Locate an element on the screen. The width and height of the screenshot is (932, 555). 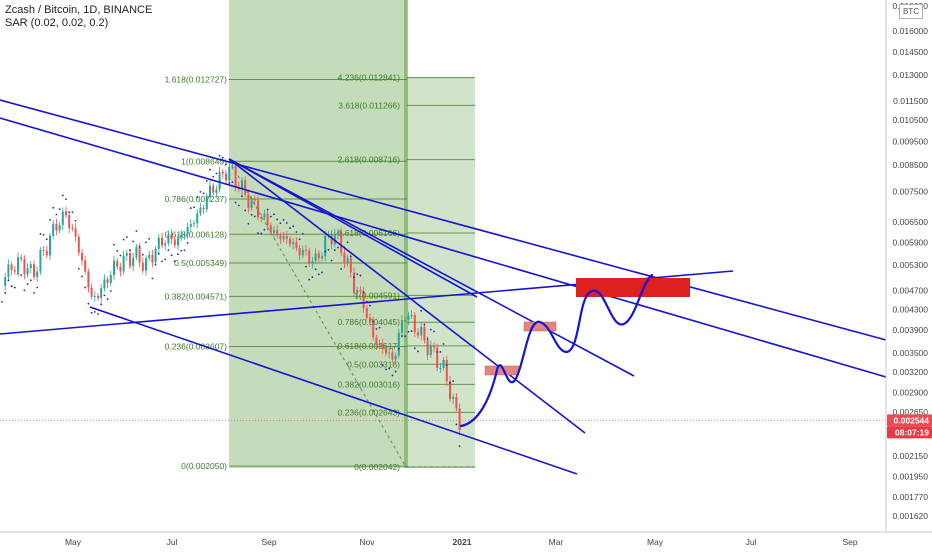
fib-extension-label: 2.618(0.008716) is located at coordinates (369, 160).